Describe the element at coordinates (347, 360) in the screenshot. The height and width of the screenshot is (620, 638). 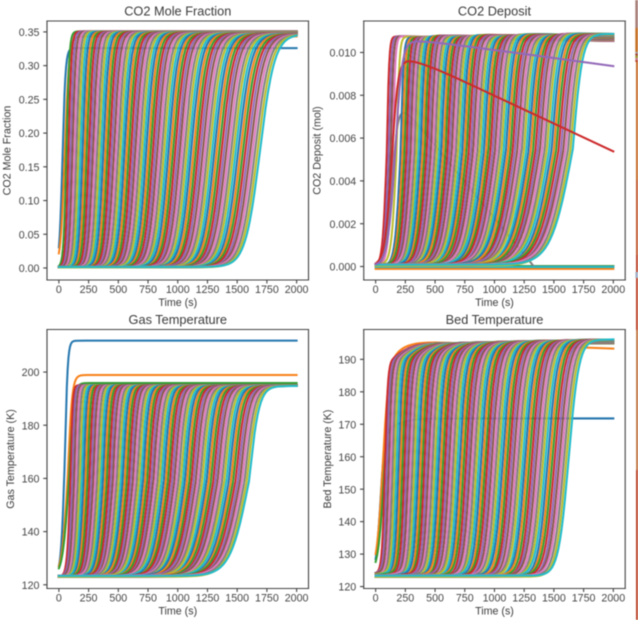
I see `svg-text: 190` at that location.